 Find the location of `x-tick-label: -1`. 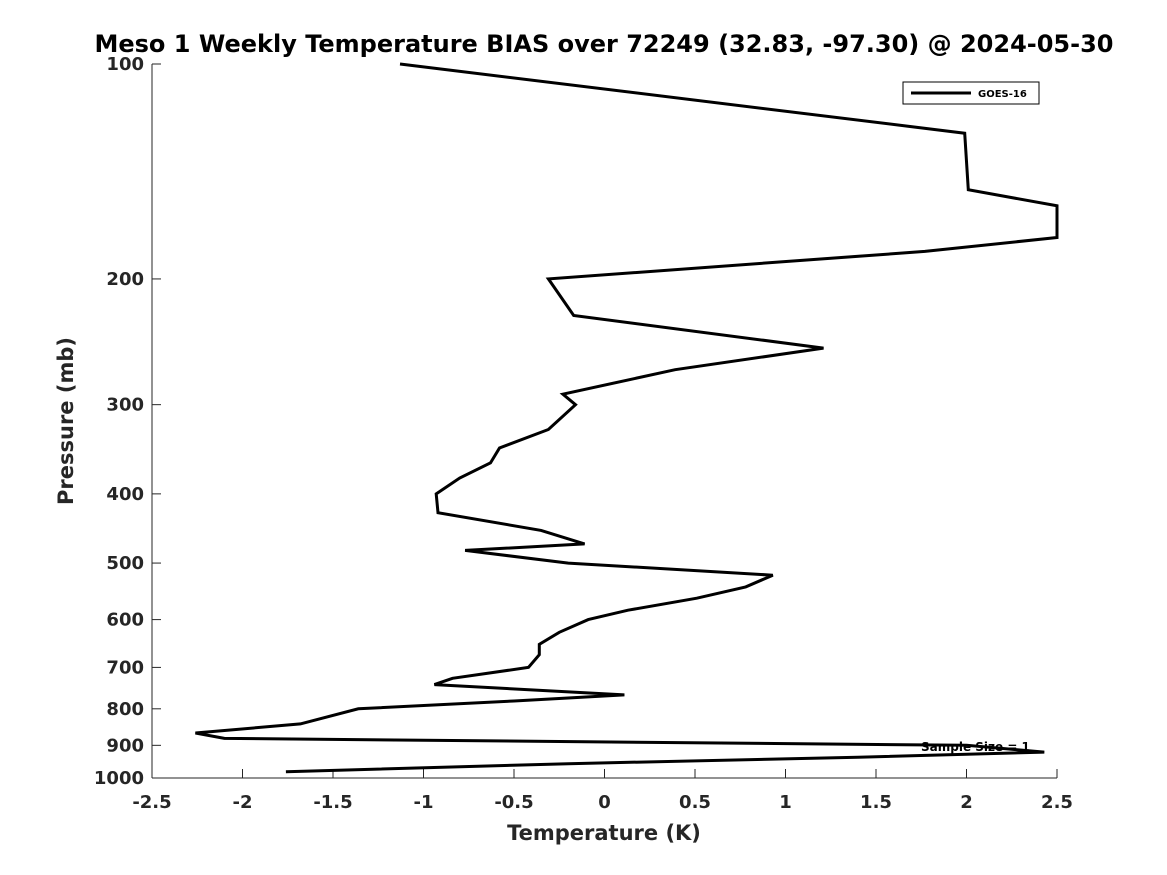

x-tick-label: -1 is located at coordinates (424, 802).